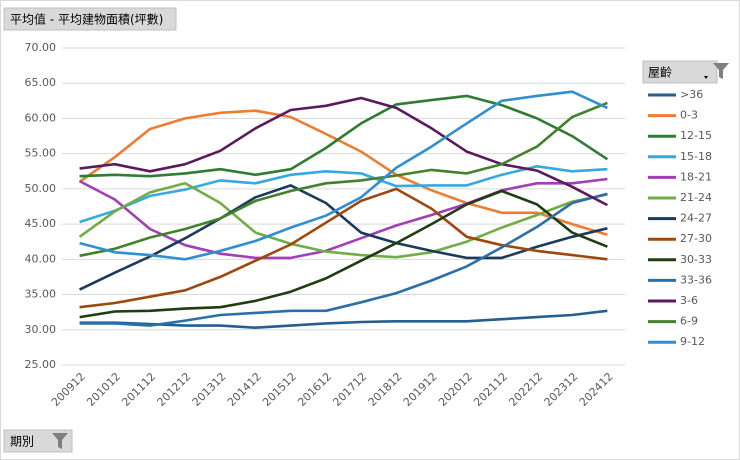 This screenshot has height=460, width=740. What do you see at coordinates (41, 223) in the screenshot?
I see `y-tick-label: 45.00` at bounding box center [41, 223].